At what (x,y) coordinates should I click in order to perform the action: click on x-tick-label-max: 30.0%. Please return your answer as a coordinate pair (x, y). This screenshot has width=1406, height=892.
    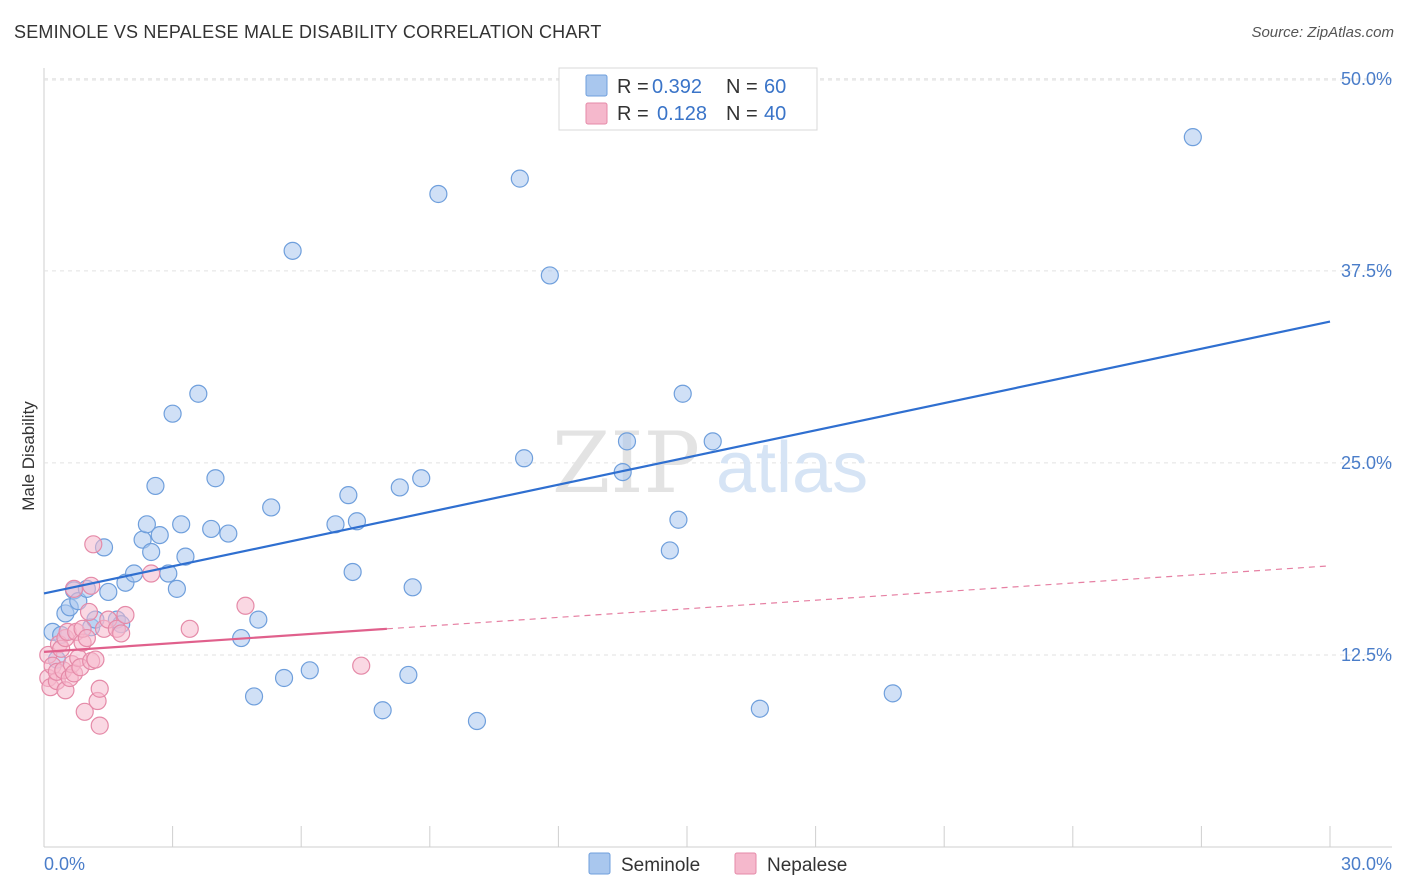
    Looking at the image, I should click on (1366, 864).